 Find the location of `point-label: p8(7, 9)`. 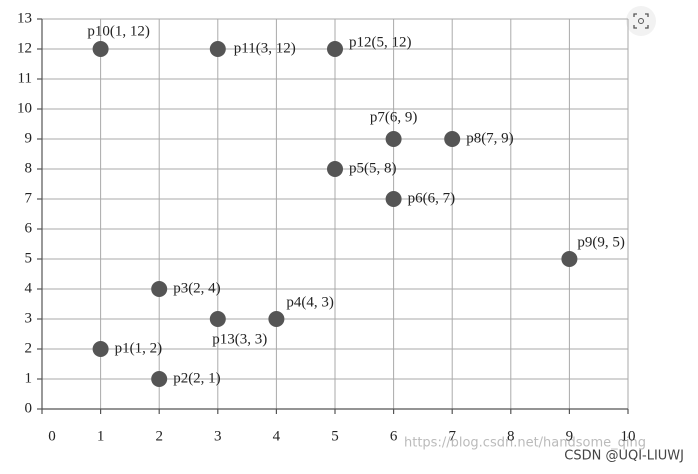

point-label: p8(7, 9) is located at coordinates (490, 138).